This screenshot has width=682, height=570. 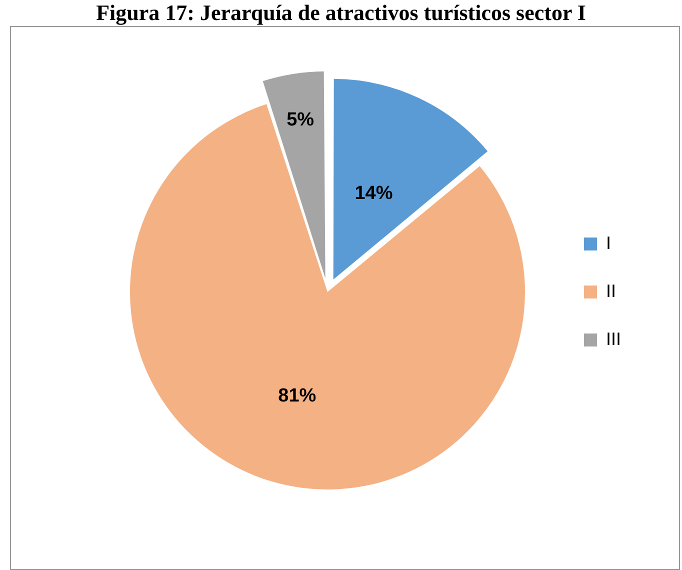 What do you see at coordinates (341, 13) in the screenshot?
I see `chart-title: Figura 17: Jerarquía de atractivos turísticos sector I` at bounding box center [341, 13].